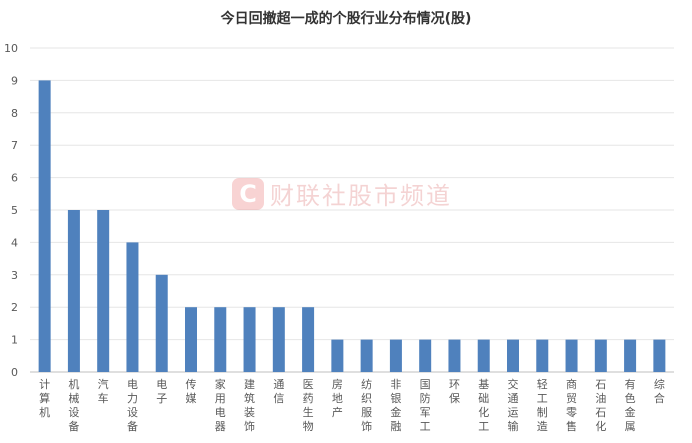 The height and width of the screenshot is (443, 692). What do you see at coordinates (659, 391) in the screenshot?
I see `x-tick-label: 综合` at bounding box center [659, 391].